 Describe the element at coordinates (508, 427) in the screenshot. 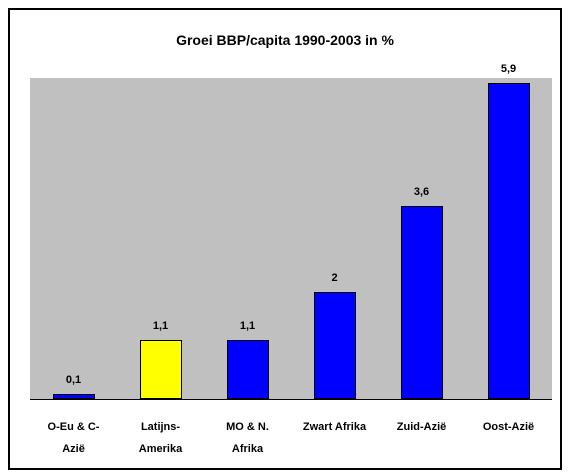

I see `x-tick-label: Oost-Azië` at that location.